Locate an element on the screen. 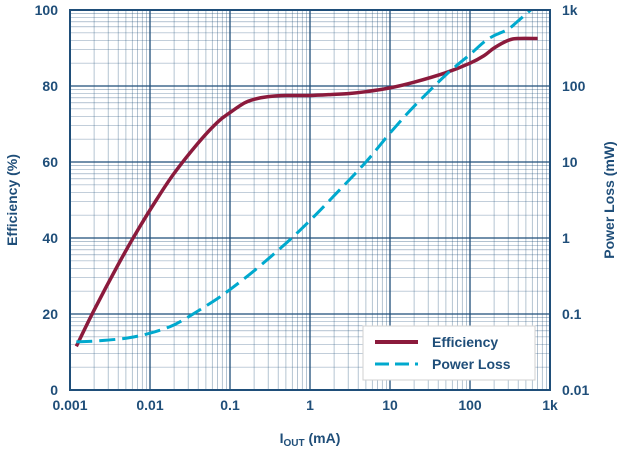 This screenshot has height=451, width=621. y-tick-label: 60 is located at coordinates (50, 162).